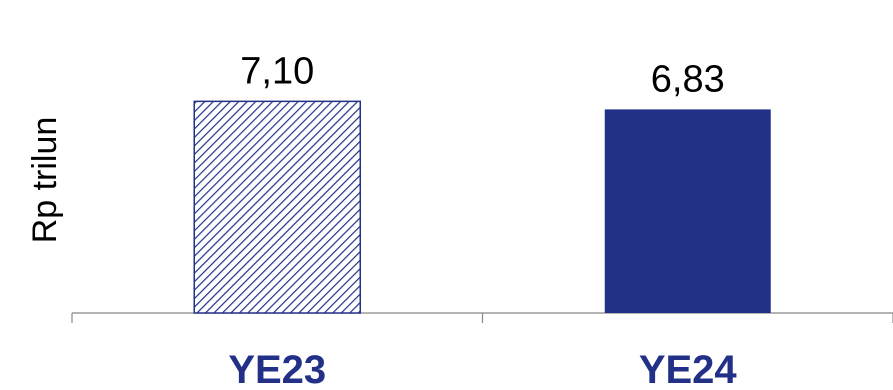  Describe the element at coordinates (277, 71) in the screenshot. I see `data-label-ye23: 7,10` at that location.